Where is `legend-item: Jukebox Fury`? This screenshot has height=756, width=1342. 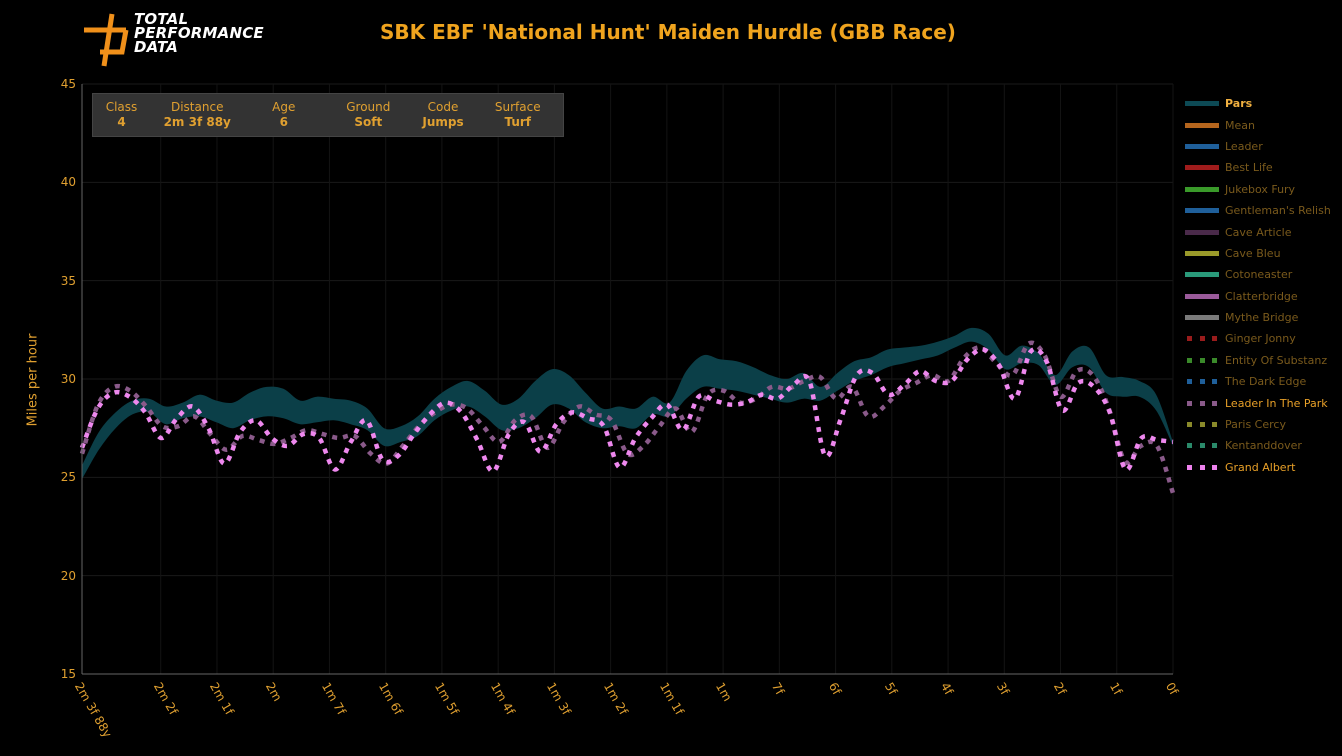 legend-item: Jukebox Fury is located at coordinates (1263, 189).